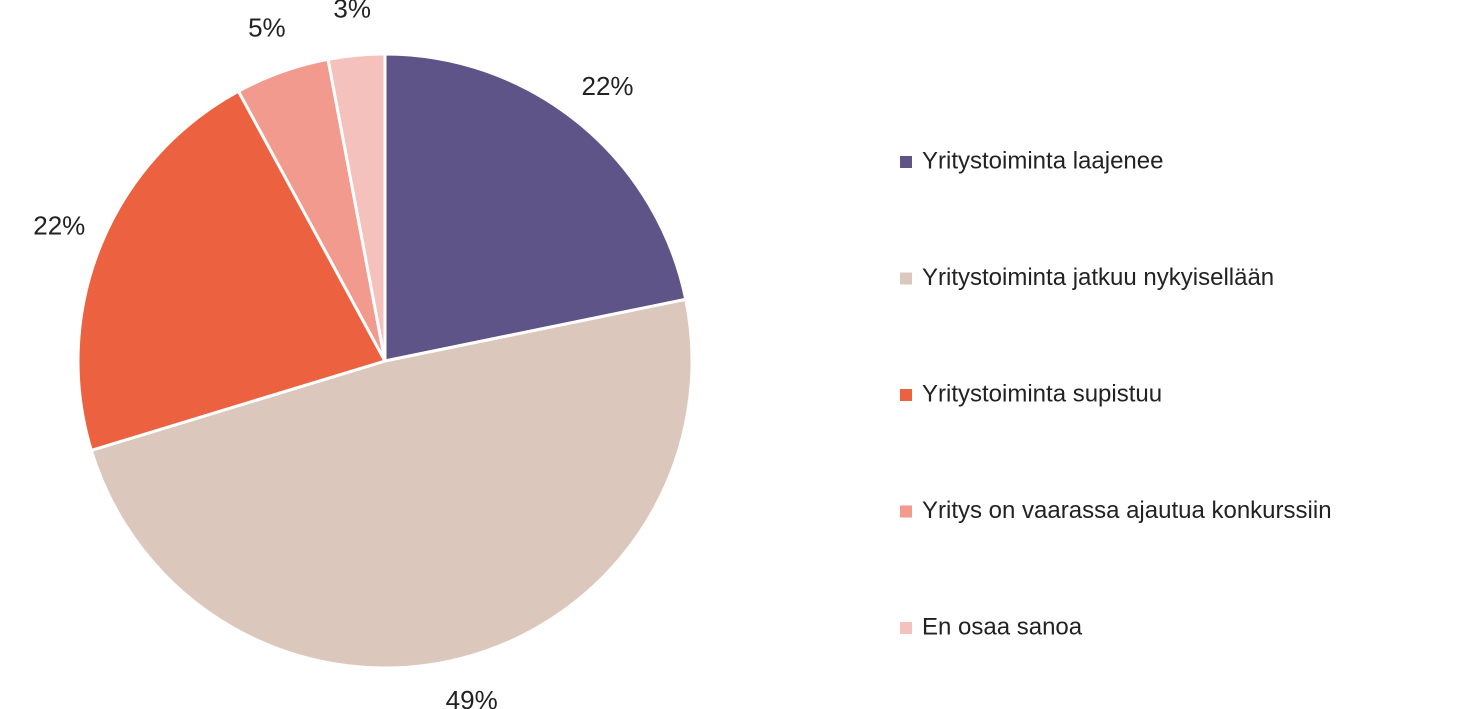 The image size is (1471, 709). Describe the element at coordinates (267, 27) in the screenshot. I see `data-label: 5%` at that location.